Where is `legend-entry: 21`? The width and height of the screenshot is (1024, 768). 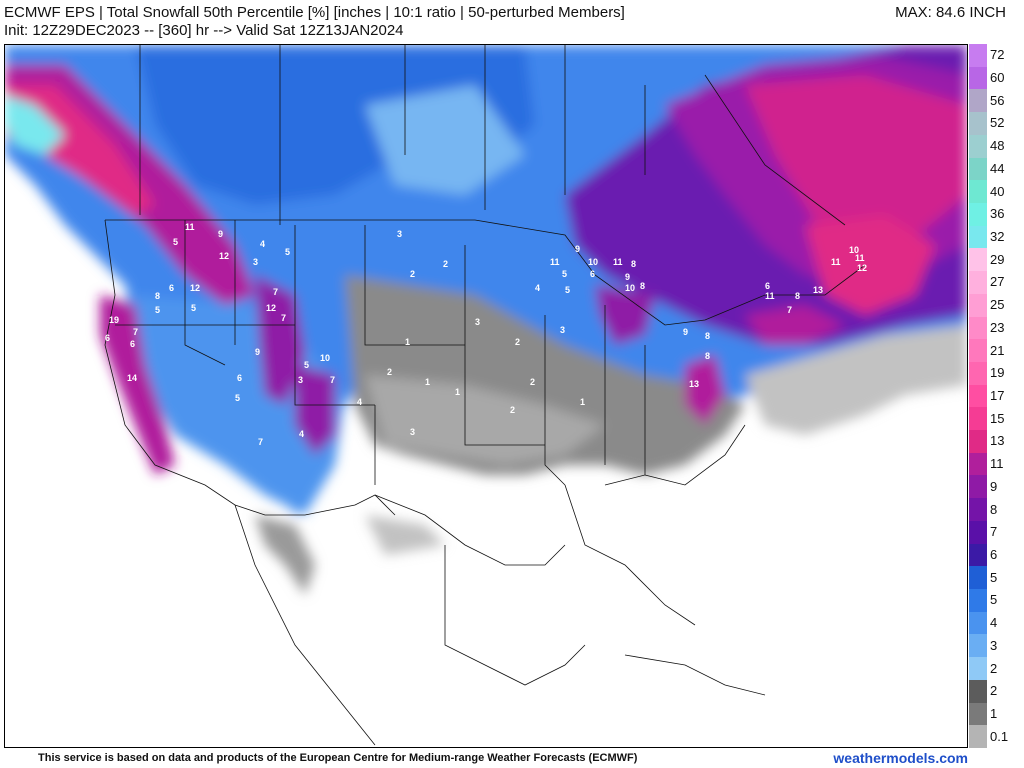 legend-entry: 21 is located at coordinates (996, 350).